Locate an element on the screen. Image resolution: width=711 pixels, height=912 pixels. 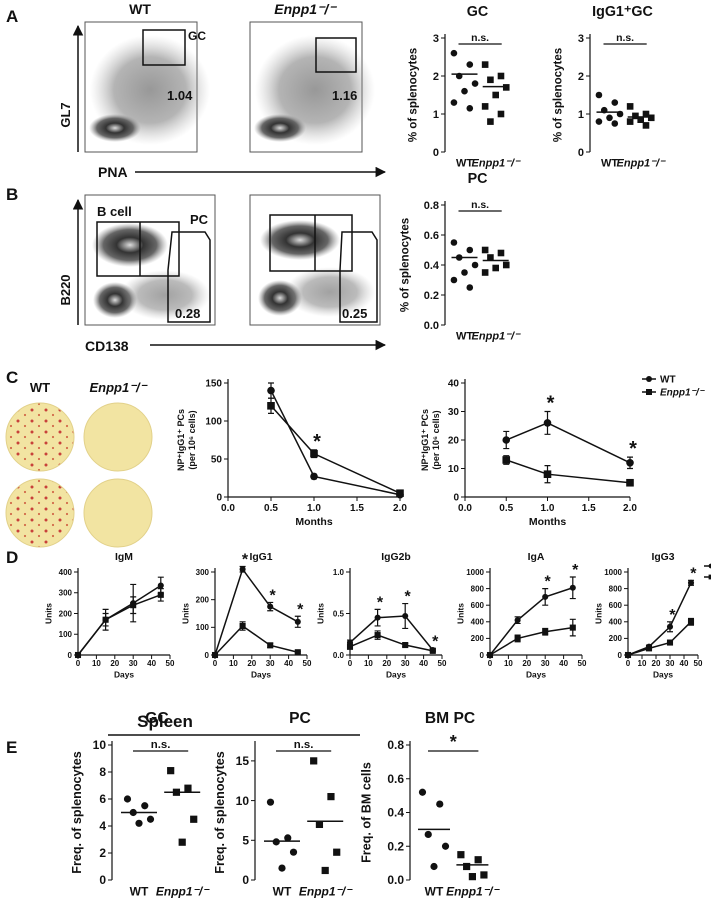
chart-title: BM PC is located at coordinates (450, 718).